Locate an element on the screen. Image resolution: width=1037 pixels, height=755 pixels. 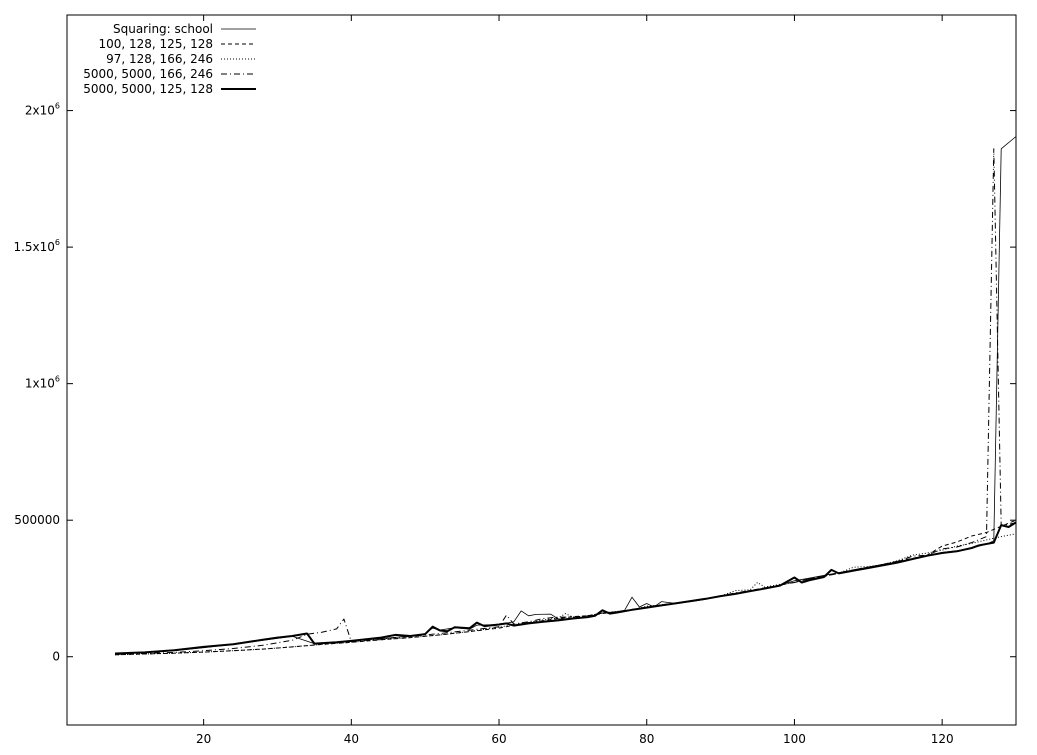
y-tick-label-base: 2x10 is located at coordinates (40, 111).